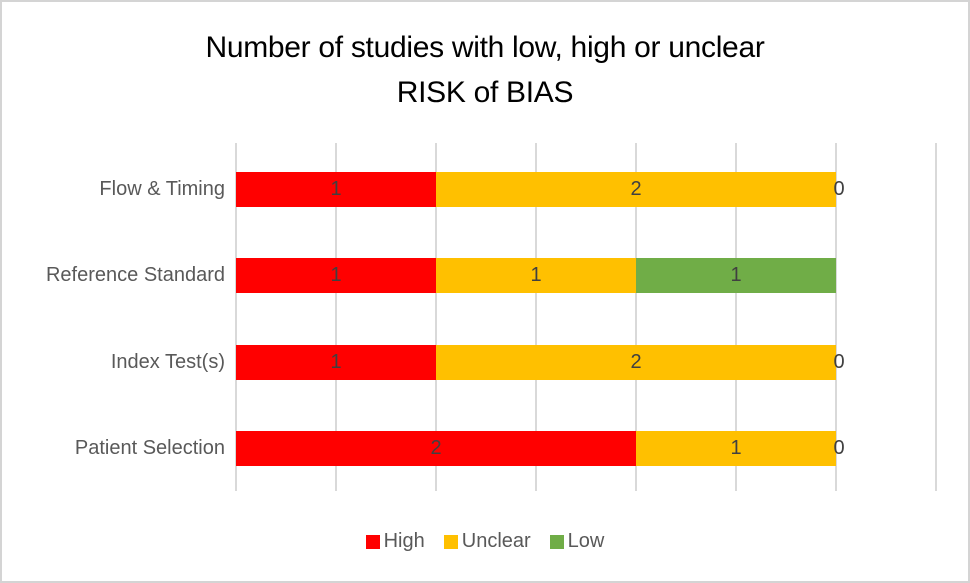 This screenshot has height=583, width=970. I want to click on category-label: Index Test(s), so click(167, 362).